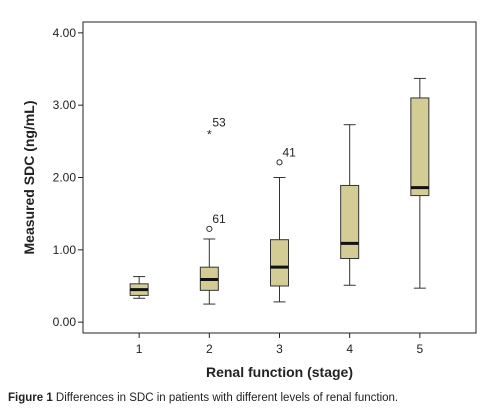 Image resolution: width=484 pixels, height=415 pixels. Describe the element at coordinates (209, 349) in the screenshot. I see `x-tick-label: 2` at that location.